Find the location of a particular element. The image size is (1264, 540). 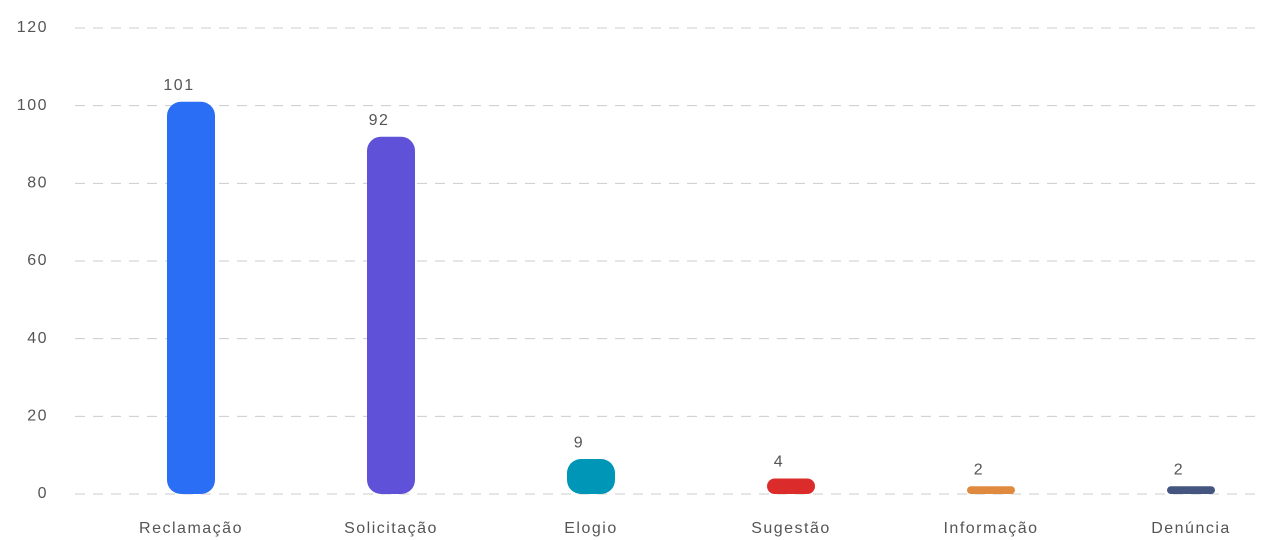

x-tick-label: Sugestão is located at coordinates (791, 528).